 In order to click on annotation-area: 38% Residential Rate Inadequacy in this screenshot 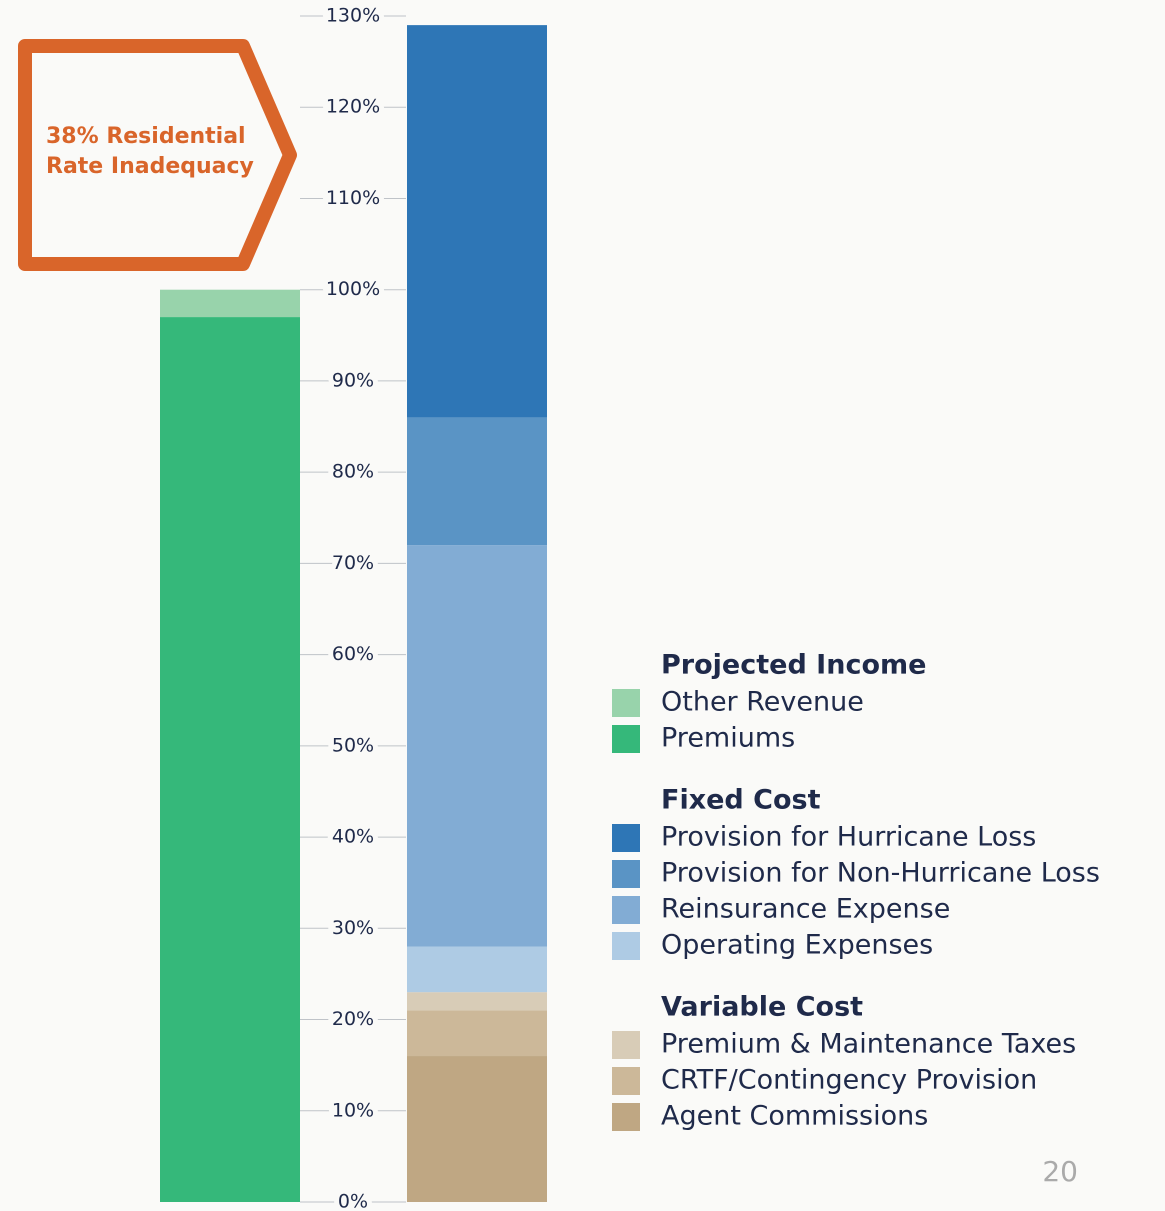, I will do `click(150, 151)`.